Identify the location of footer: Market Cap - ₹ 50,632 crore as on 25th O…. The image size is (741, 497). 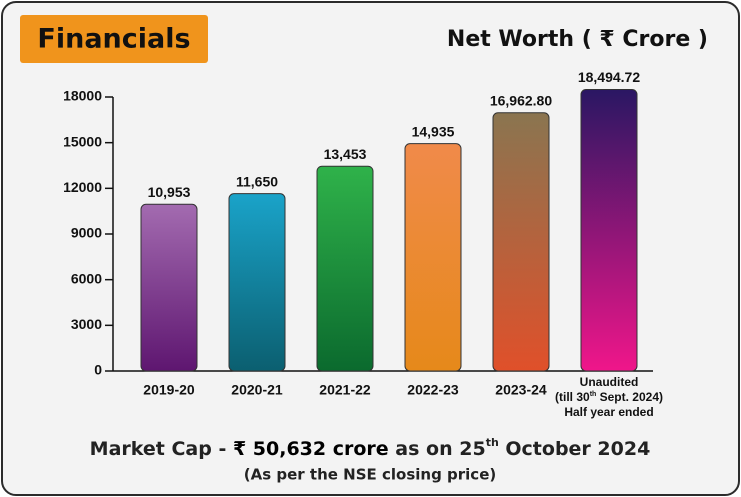
(370, 448).